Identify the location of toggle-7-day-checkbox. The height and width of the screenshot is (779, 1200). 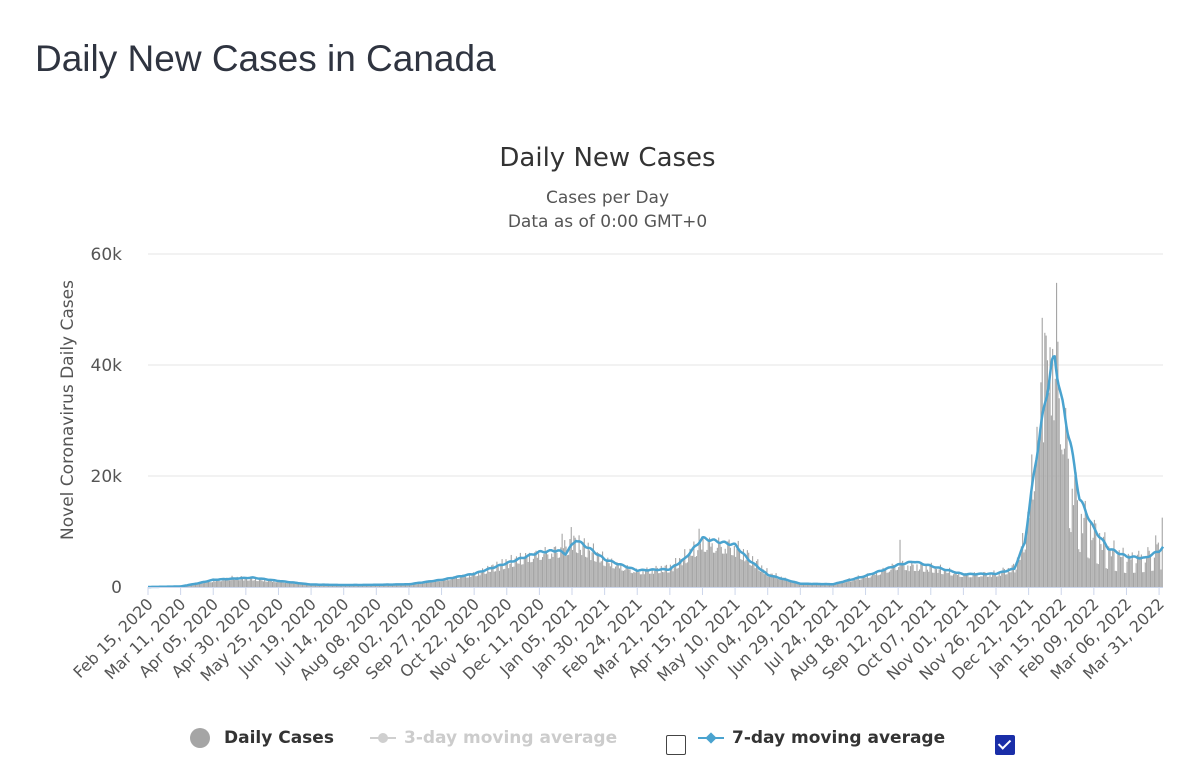
(1005, 745).